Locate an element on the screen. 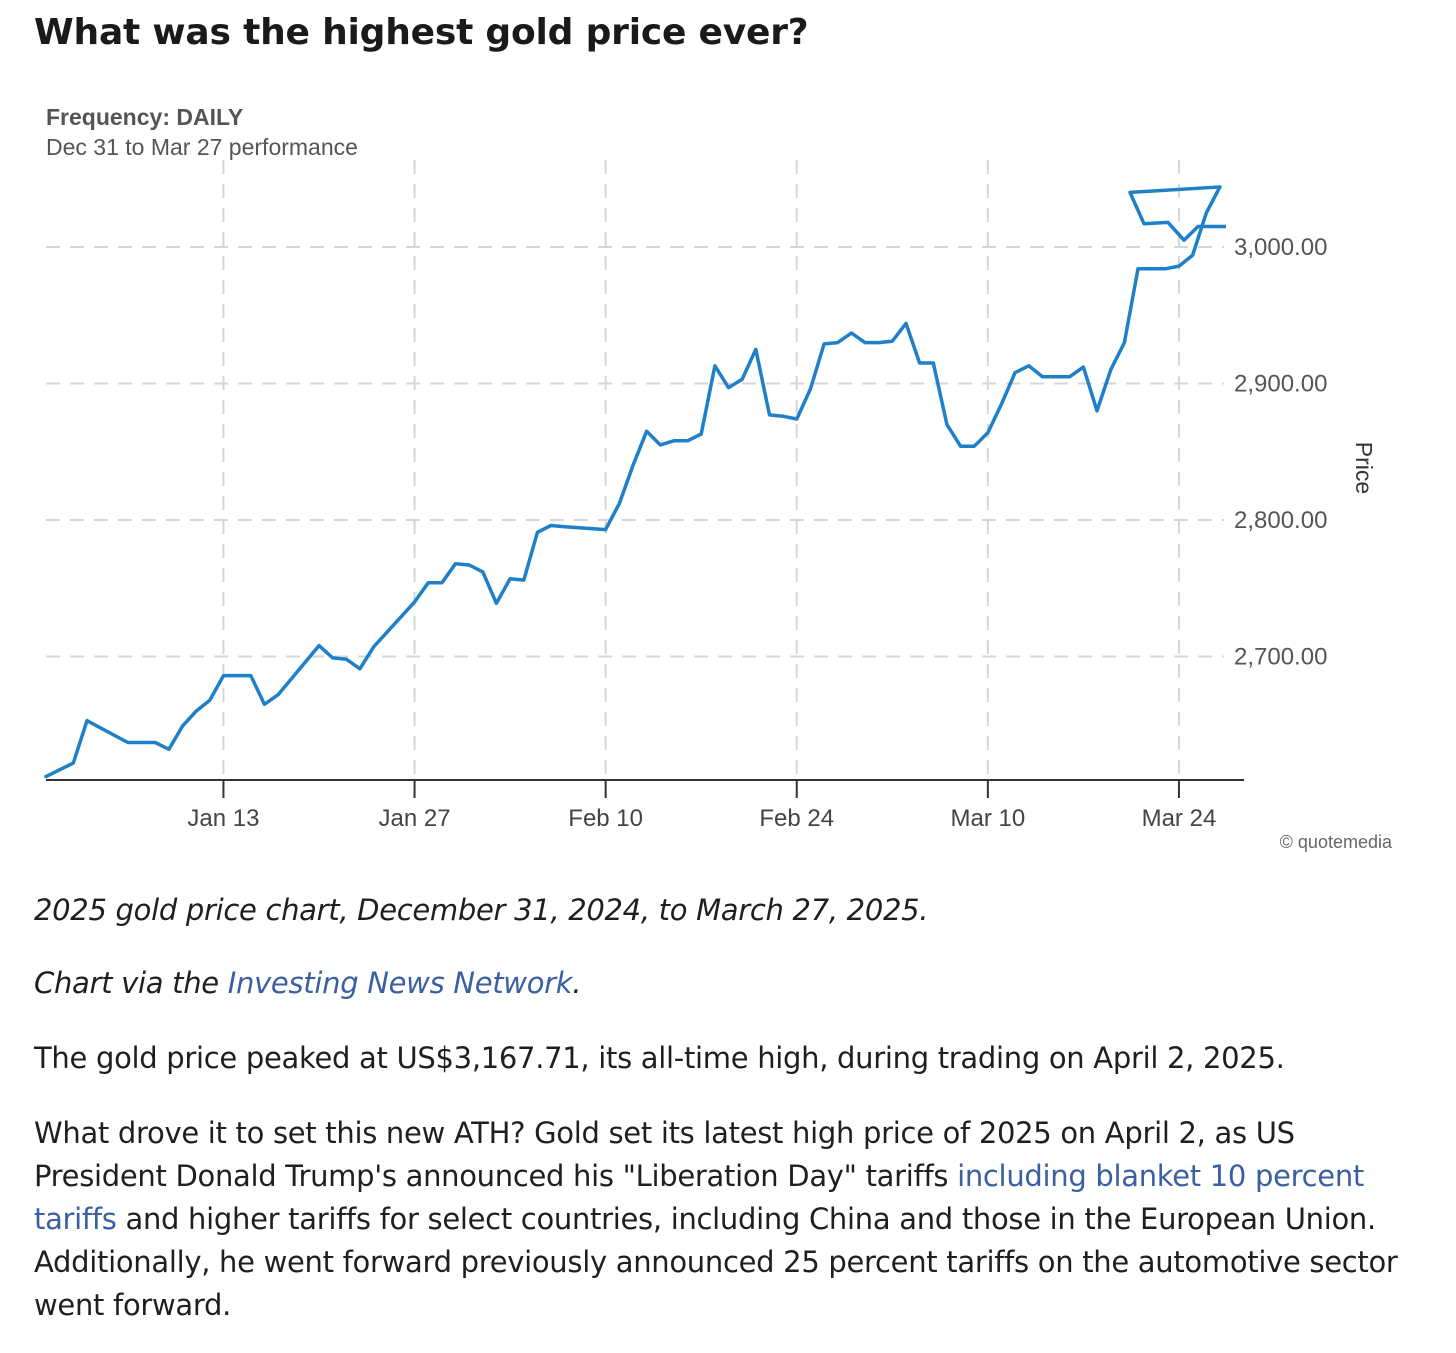  performance-label: Dec 31 to Mar 27 performance is located at coordinates (202, 147).